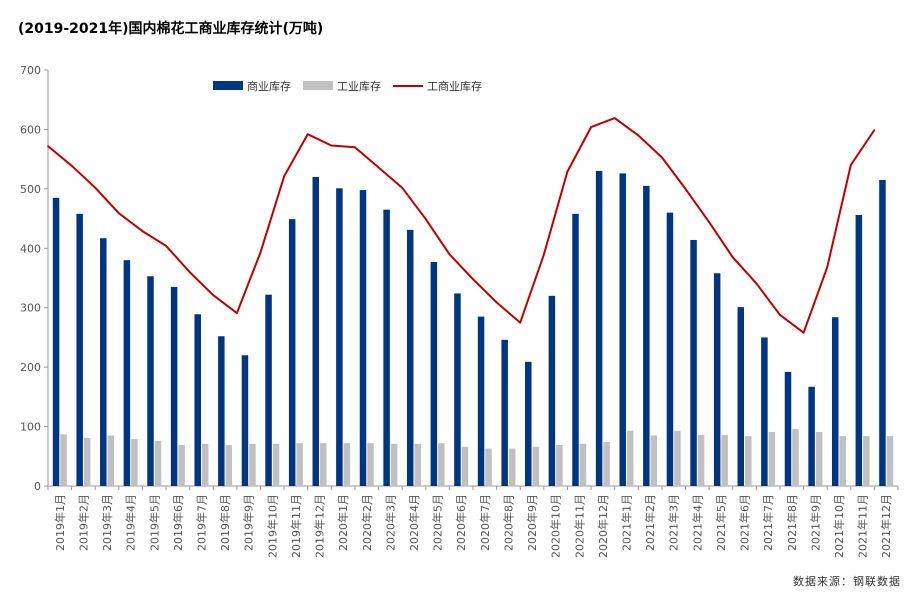  I want to click on x-tick-label: 2021年8月, so click(792, 522).